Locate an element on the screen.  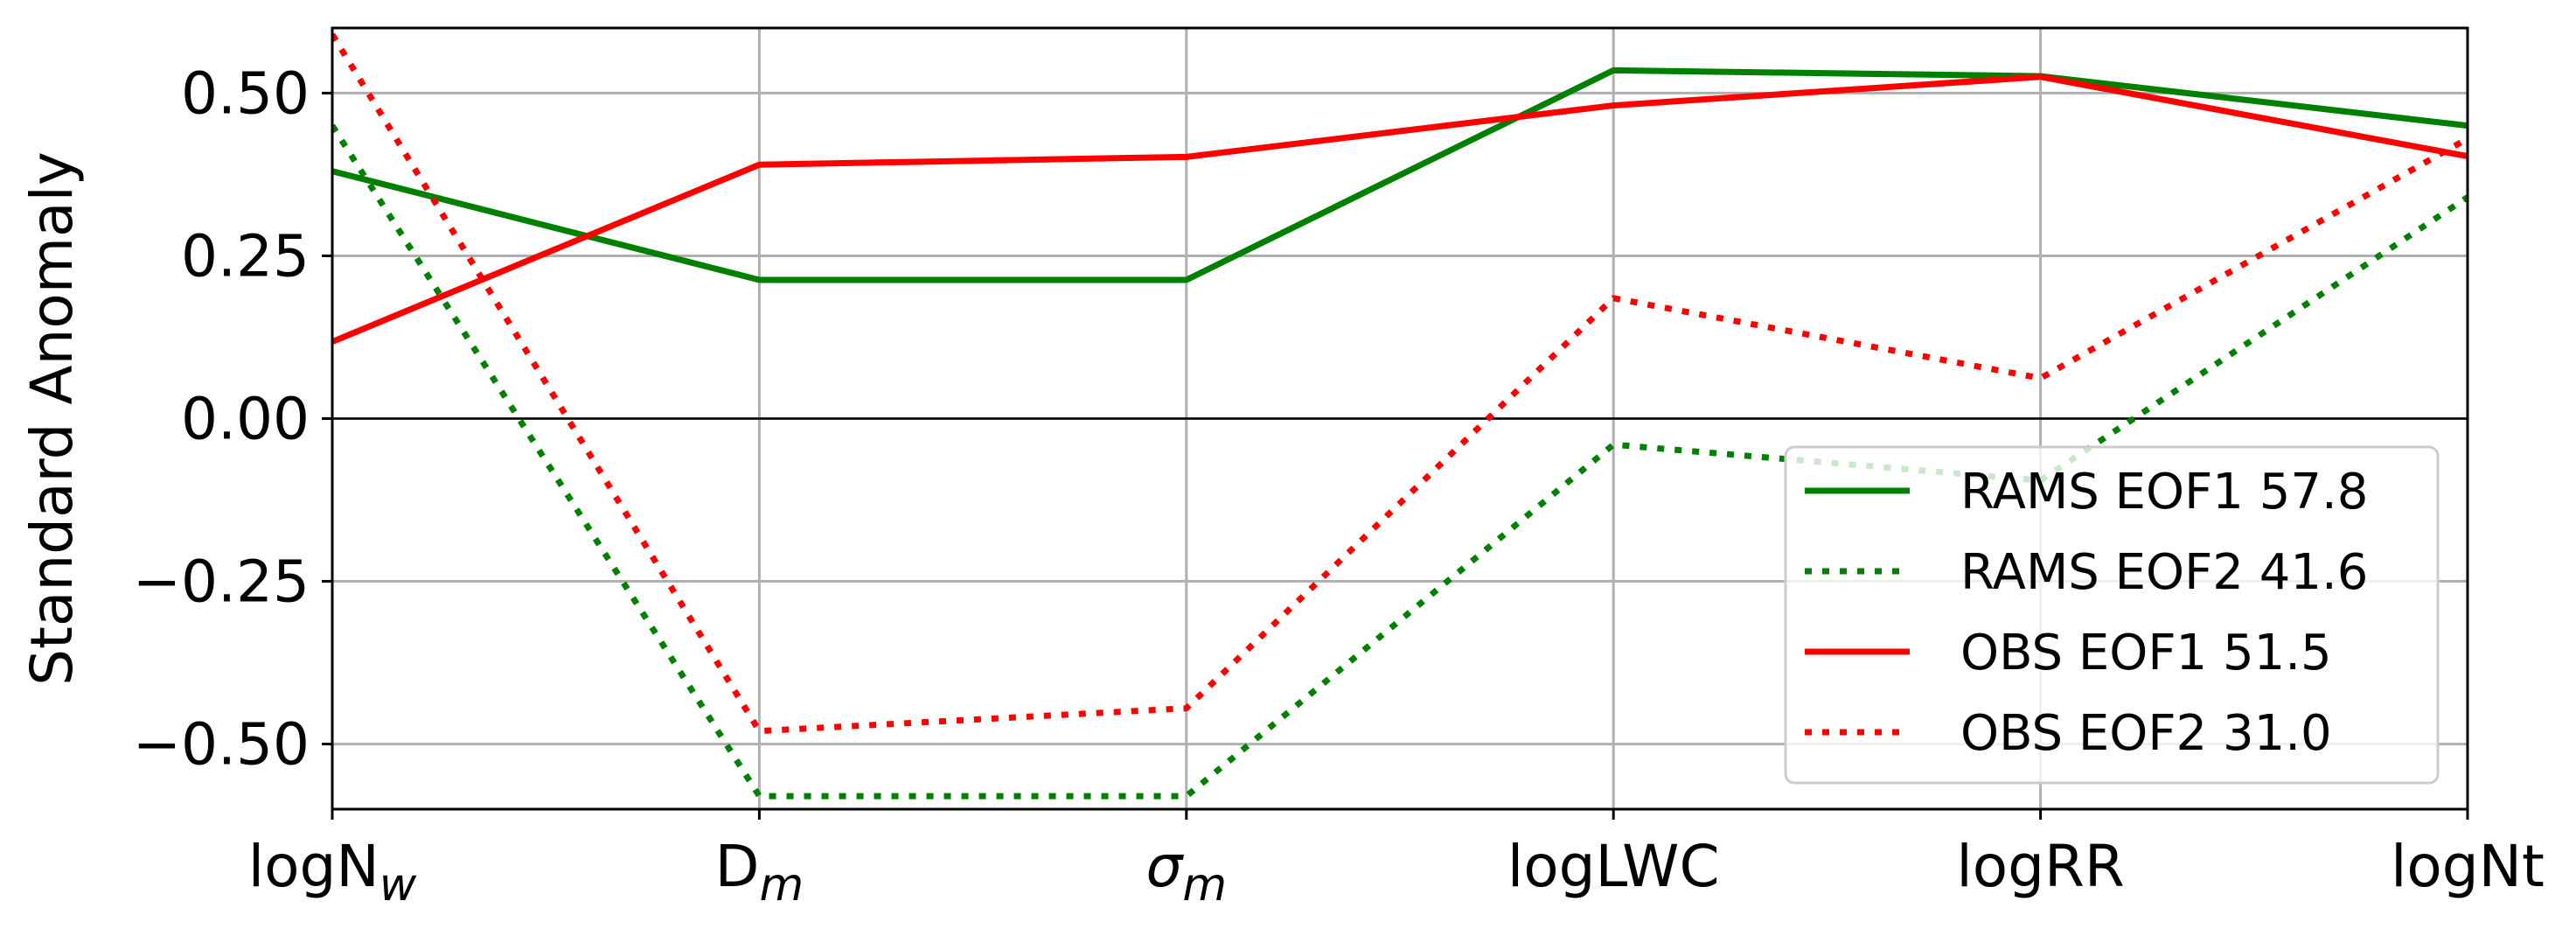
x-tick-label: logLWC is located at coordinates (1613, 866).